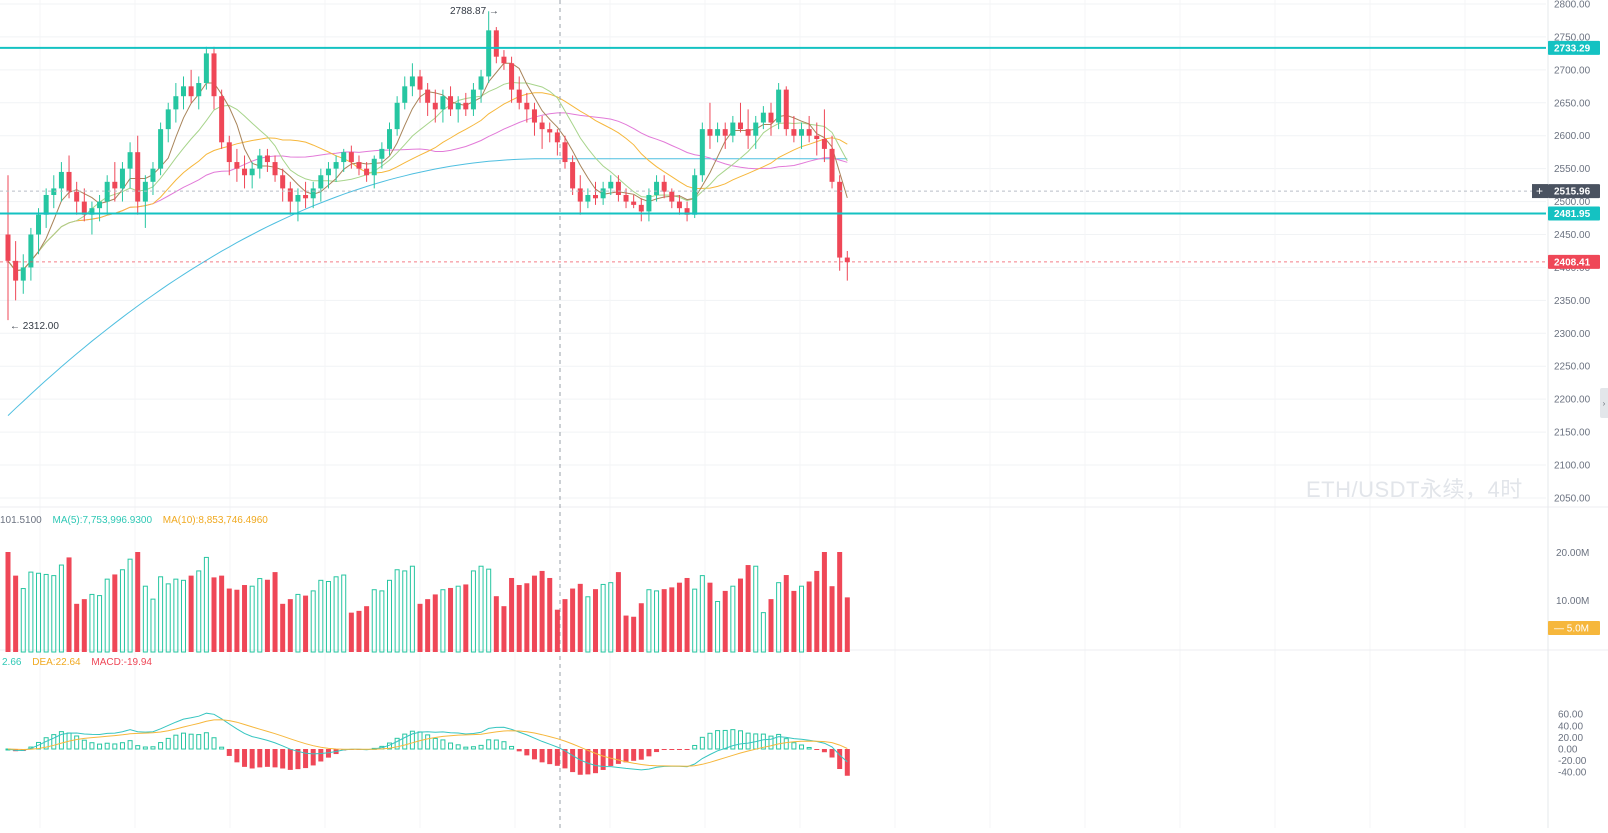 The image size is (1608, 833). I want to click on price-tick: 2700.00, so click(1572, 70).